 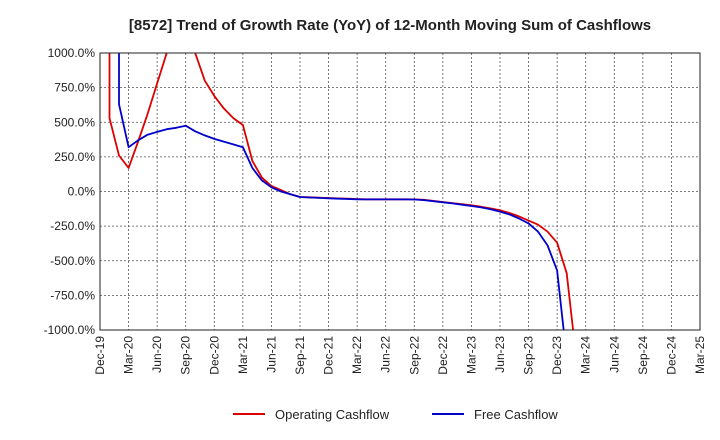 I want to click on legend-label-1: Free Cashflow, so click(x=516, y=414).